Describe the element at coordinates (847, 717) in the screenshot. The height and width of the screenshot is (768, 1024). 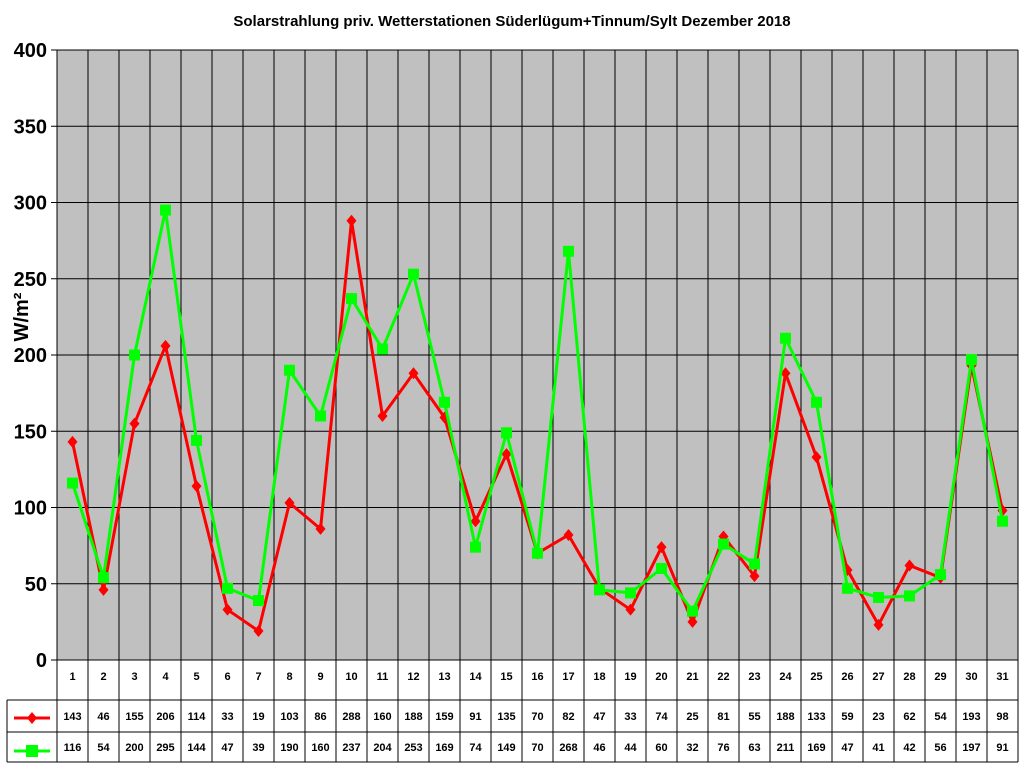
I see `table-cell-value: 59` at that location.